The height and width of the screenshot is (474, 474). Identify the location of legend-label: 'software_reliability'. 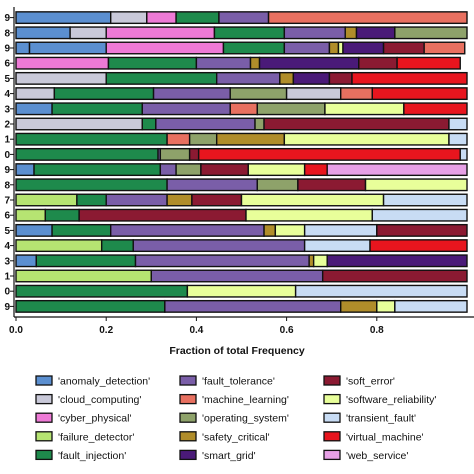
(391, 400).